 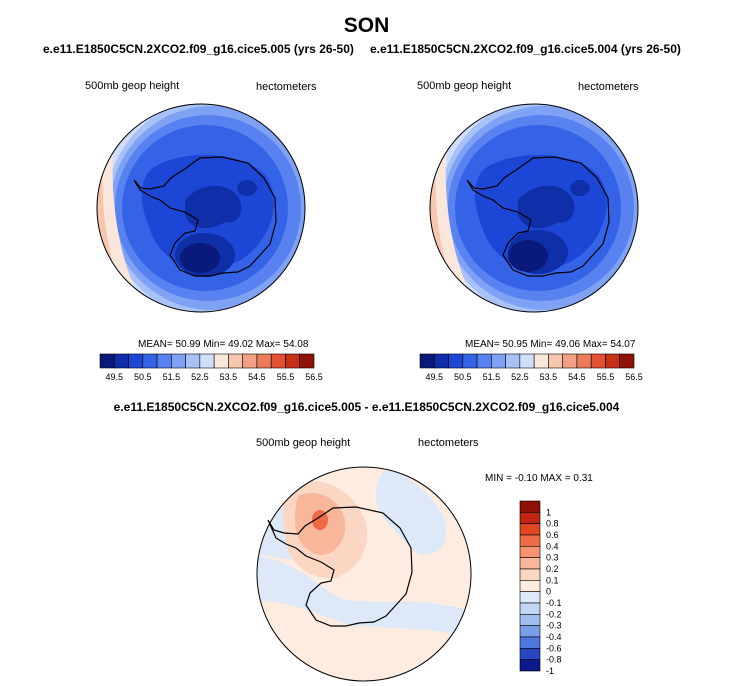 I want to click on panel1-variable-label: 500mb geop height, so click(x=132, y=86).